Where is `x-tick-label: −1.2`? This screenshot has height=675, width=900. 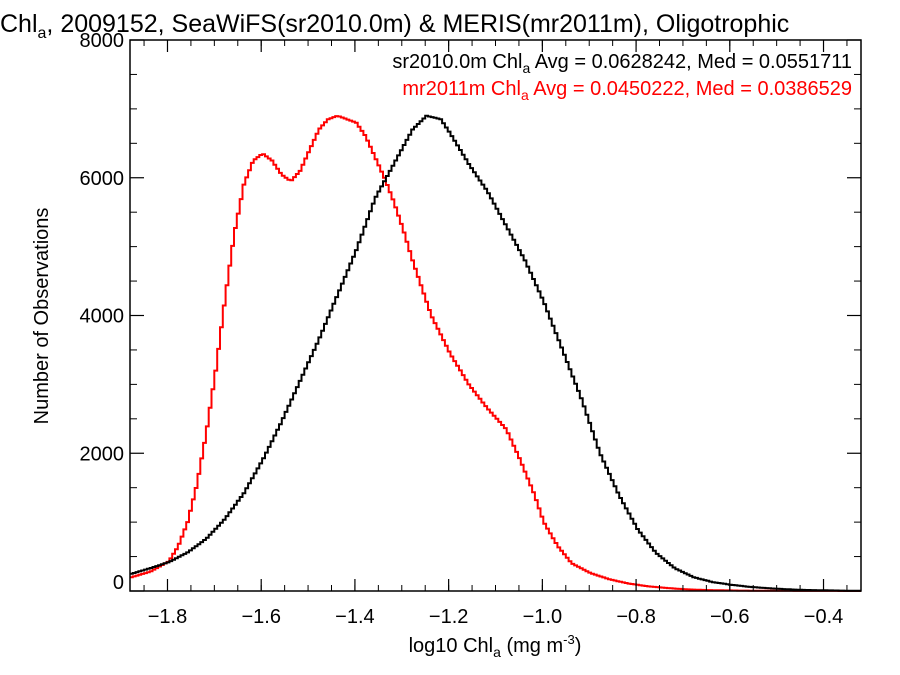 x-tick-label: −1.2 is located at coordinates (448, 617).